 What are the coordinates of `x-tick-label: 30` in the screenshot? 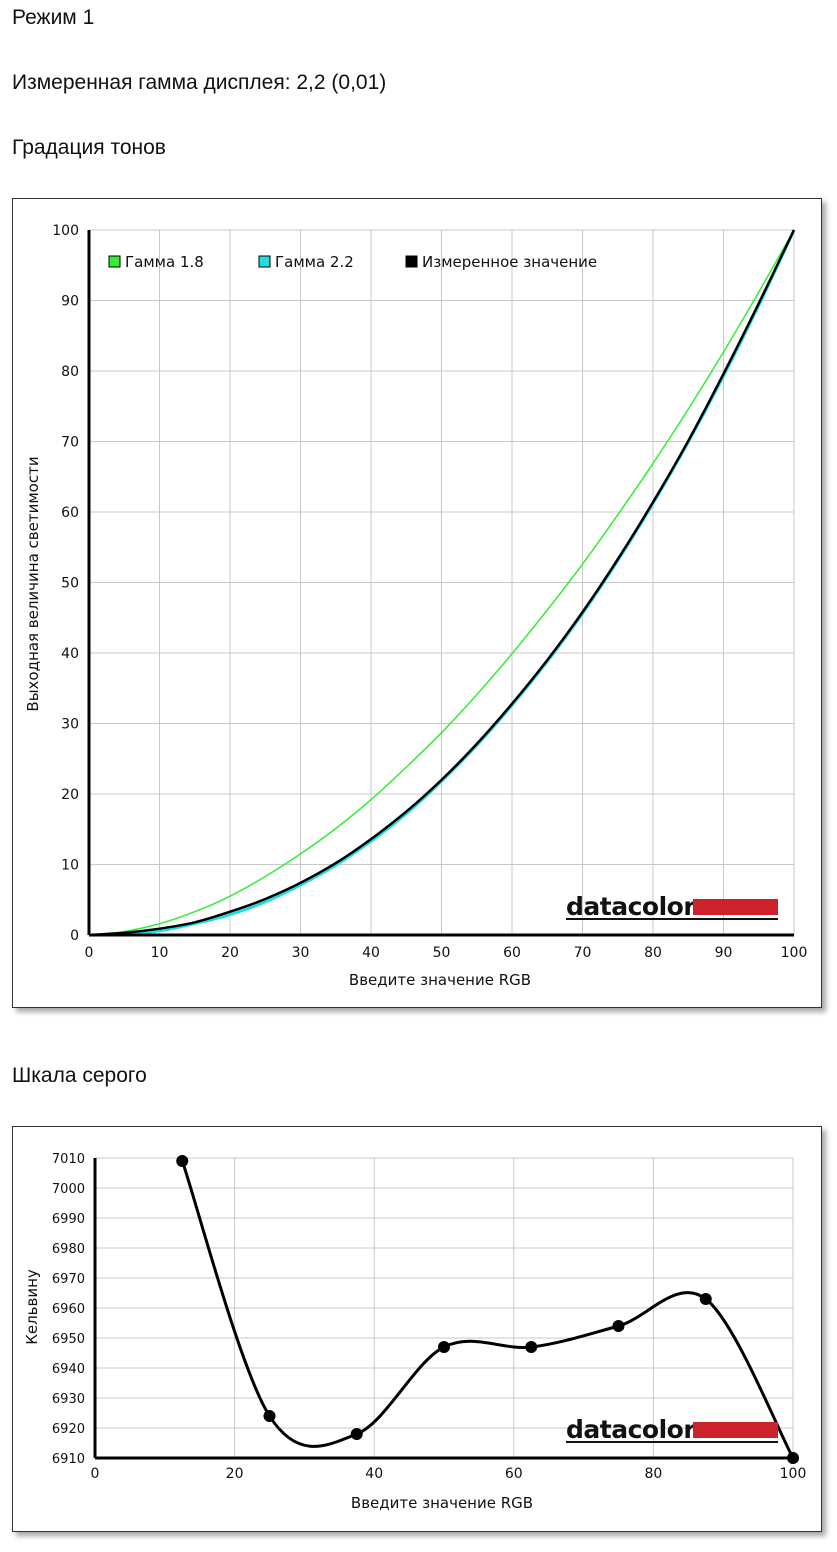 It's located at (301, 953).